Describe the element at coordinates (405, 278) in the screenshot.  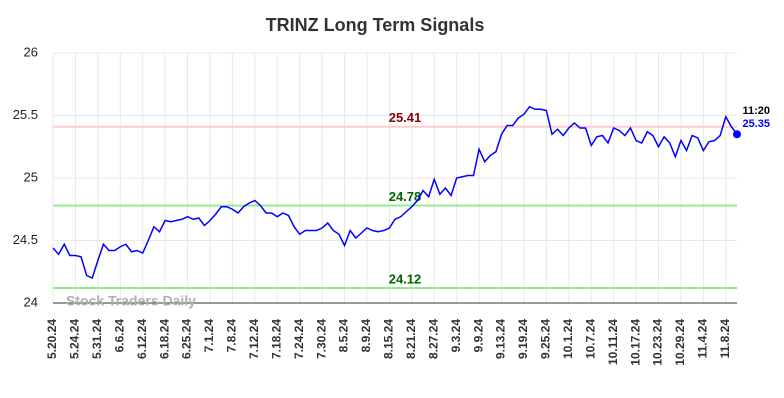
I see `signal-label: 24.12` at that location.